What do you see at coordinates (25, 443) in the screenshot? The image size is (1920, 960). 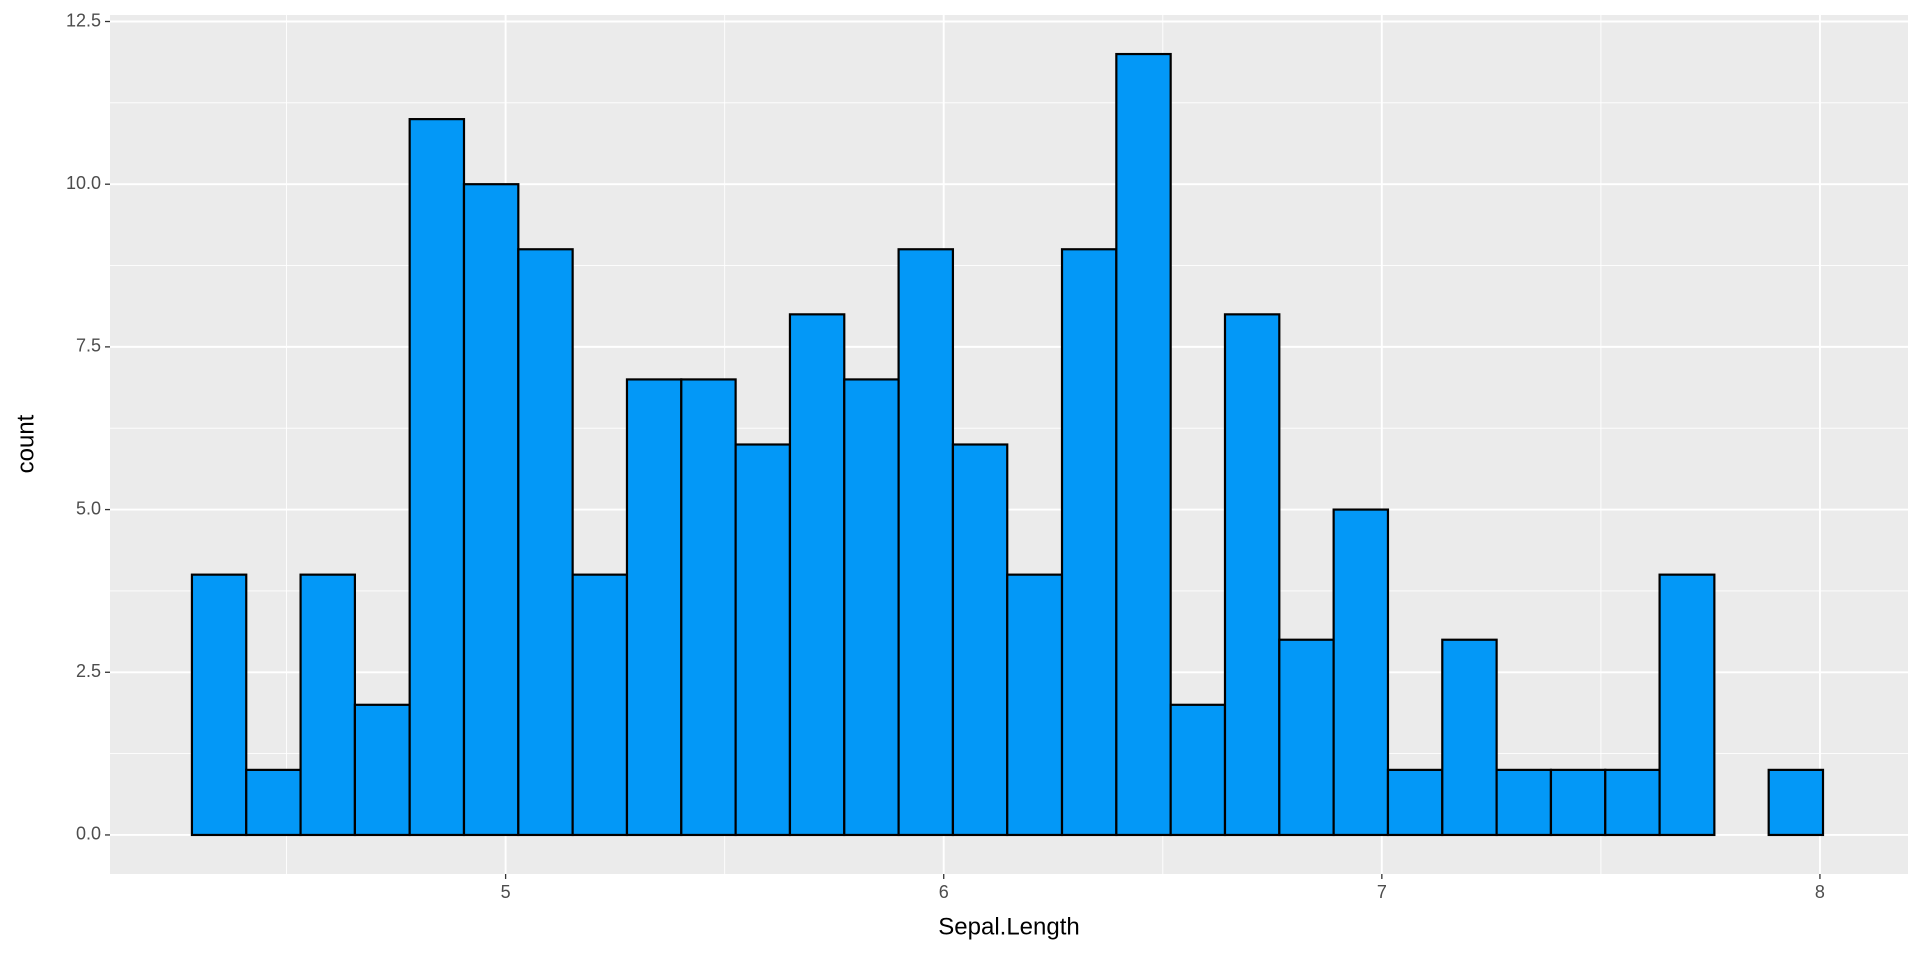 I see `y-axis-label: count` at bounding box center [25, 443].